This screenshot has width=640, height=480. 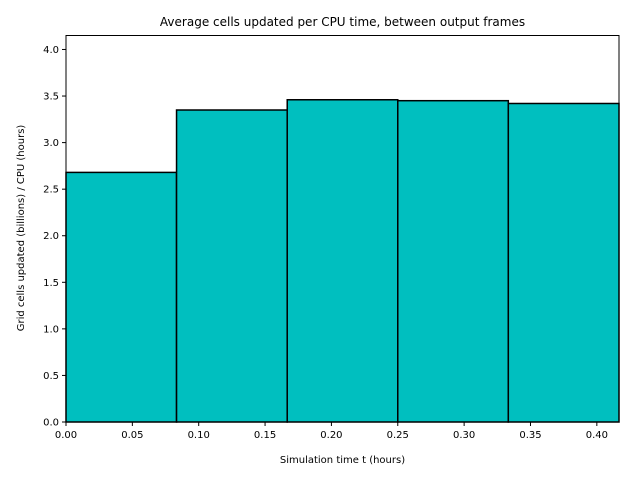 What do you see at coordinates (51, 283) in the screenshot?
I see `y-tick-label-3: 1.5` at bounding box center [51, 283].